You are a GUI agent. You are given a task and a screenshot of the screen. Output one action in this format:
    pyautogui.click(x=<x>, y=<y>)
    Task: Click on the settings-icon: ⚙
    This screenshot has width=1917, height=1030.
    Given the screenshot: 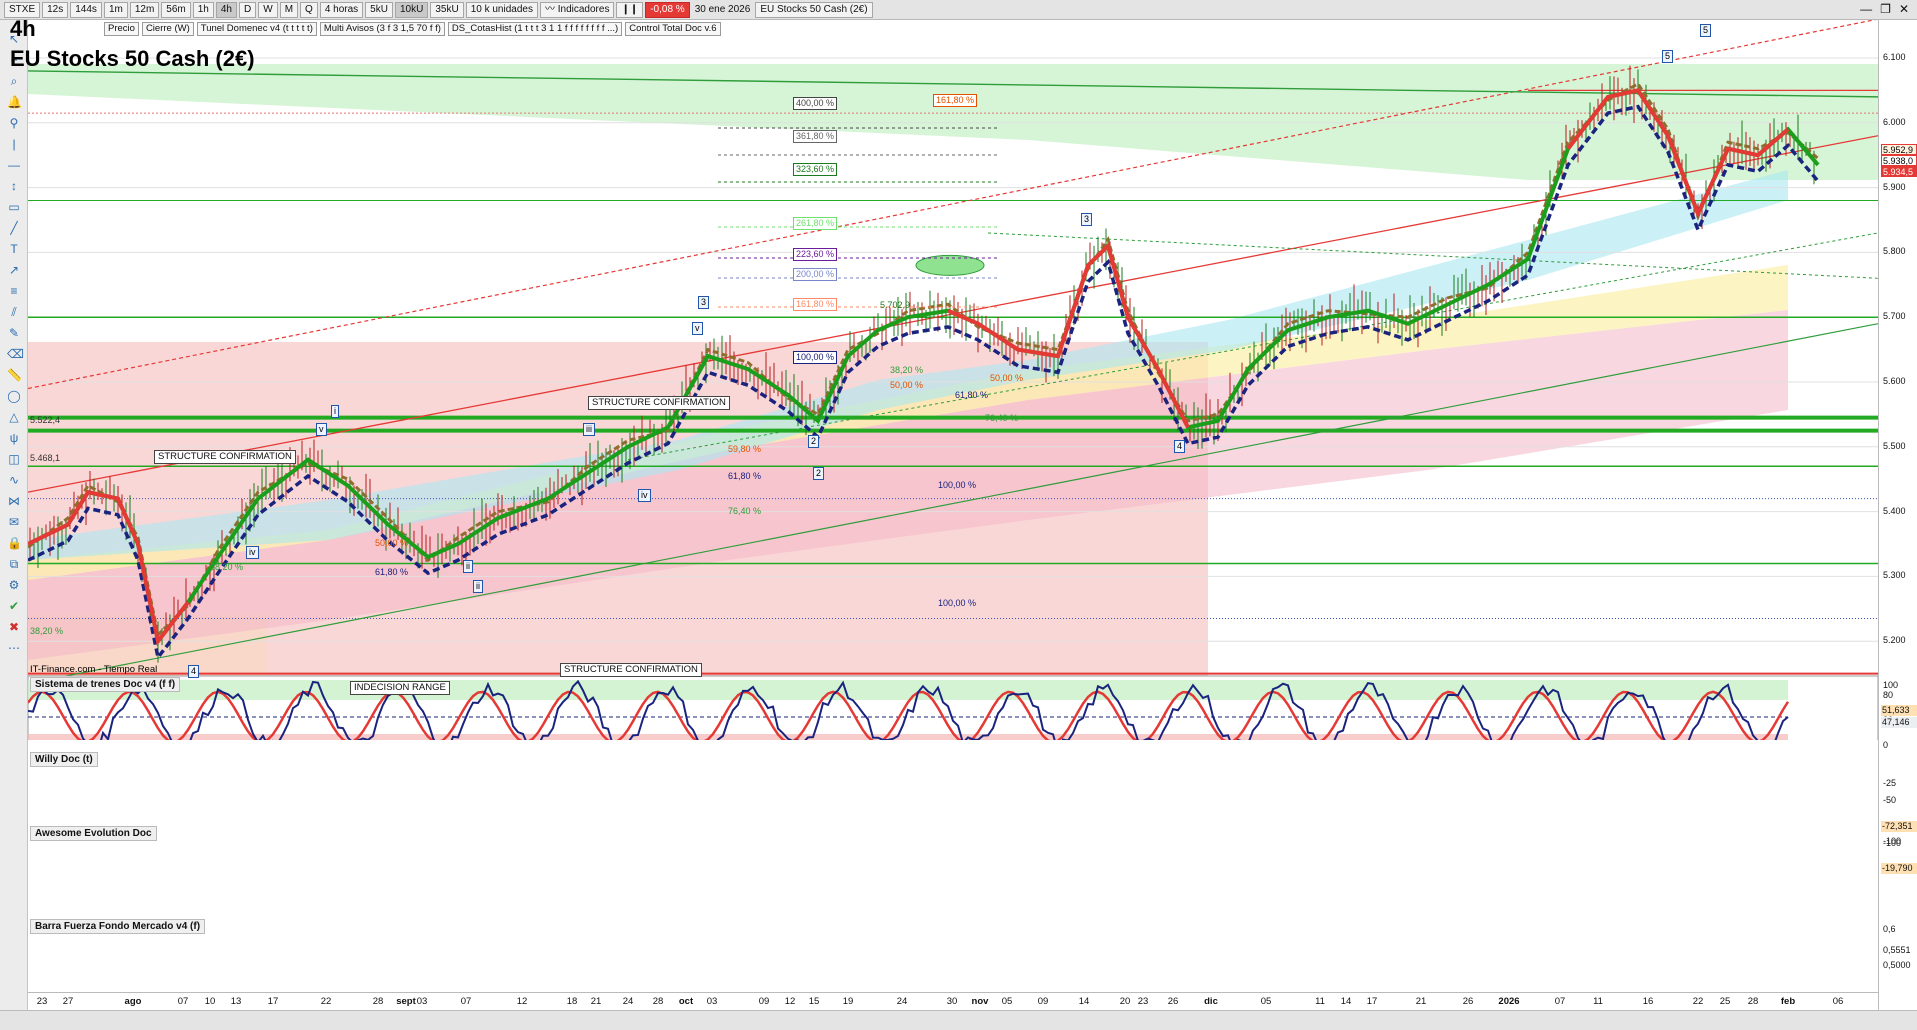 What is the action you would take?
    pyautogui.click(x=14, y=585)
    